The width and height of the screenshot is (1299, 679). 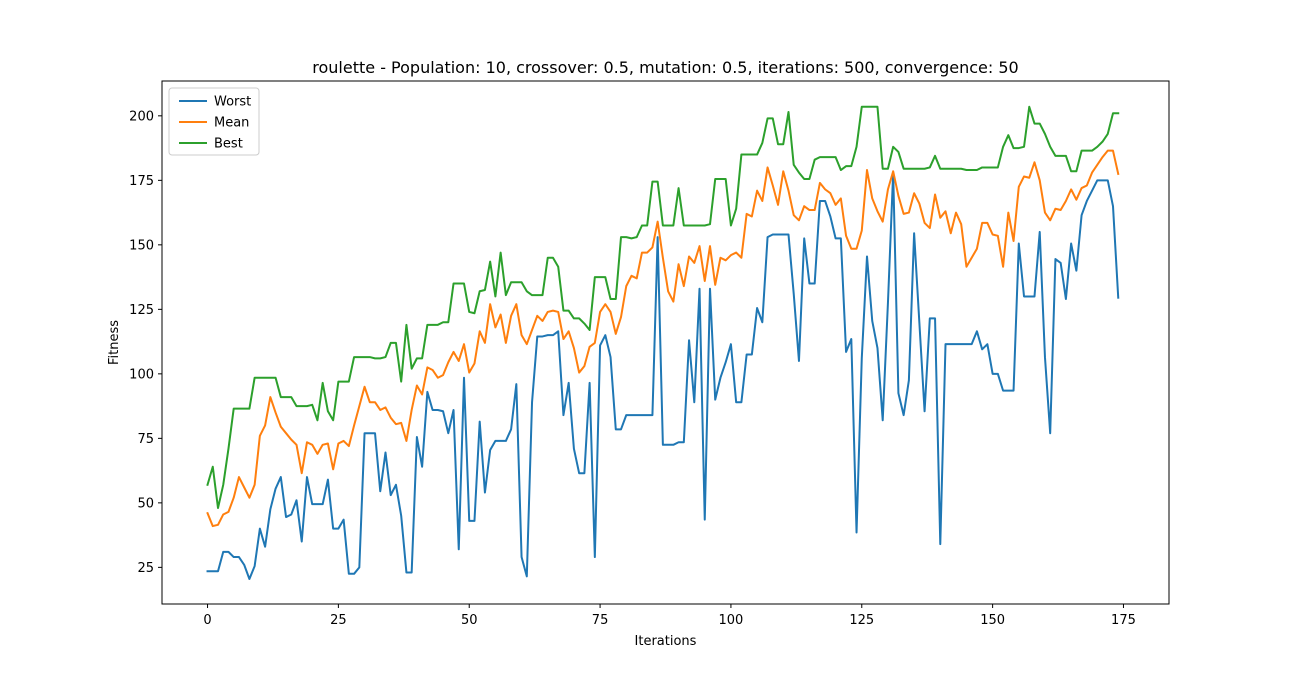 I want to click on y-tick-label: 200, so click(x=141, y=116).